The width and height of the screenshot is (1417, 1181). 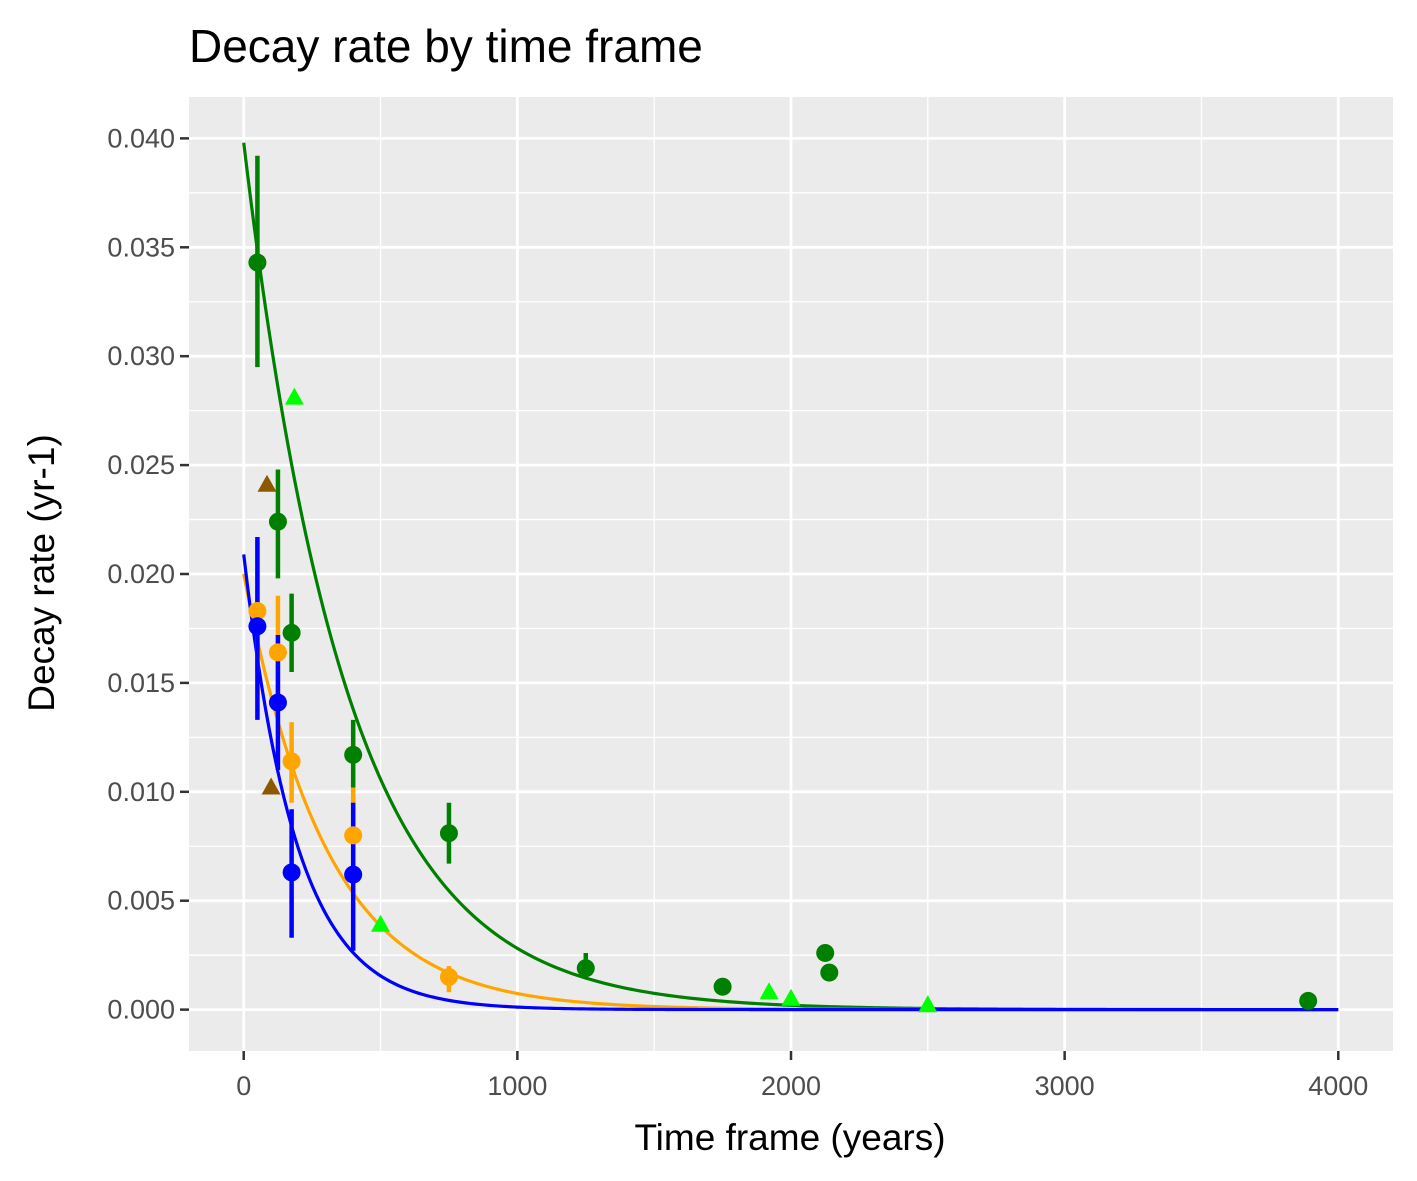 I want to click on y-tick-label: 0.040, so click(x=141, y=138).